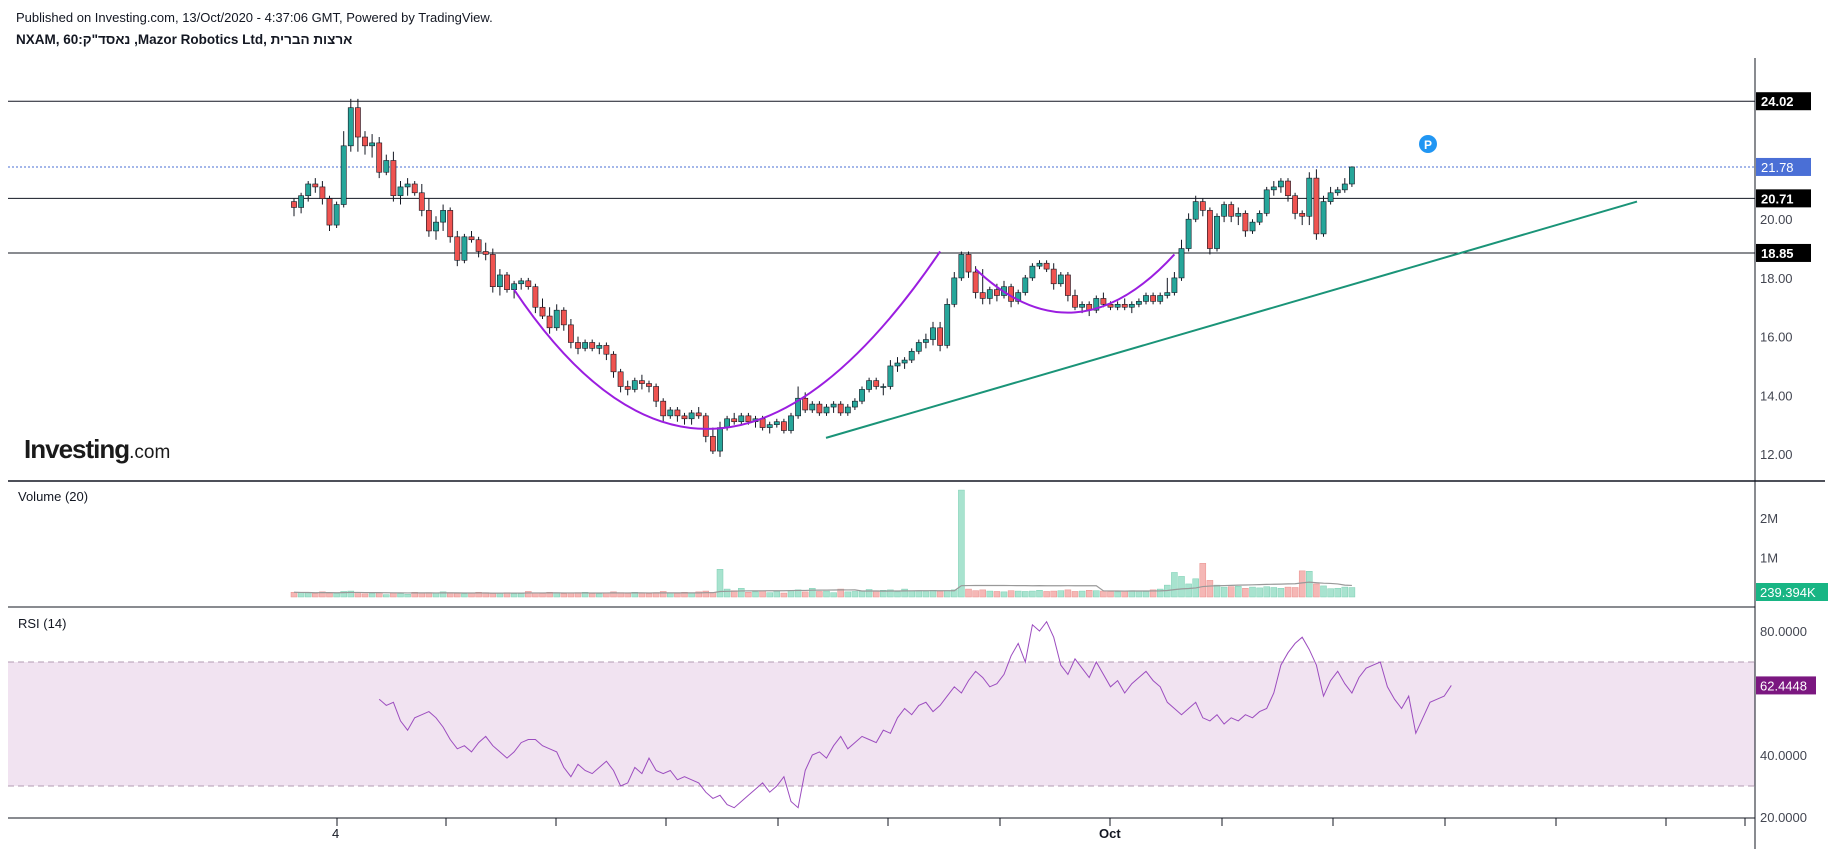  Describe the element at coordinates (1788, 592) in the screenshot. I see `volume-last-label: 239.394K` at that location.